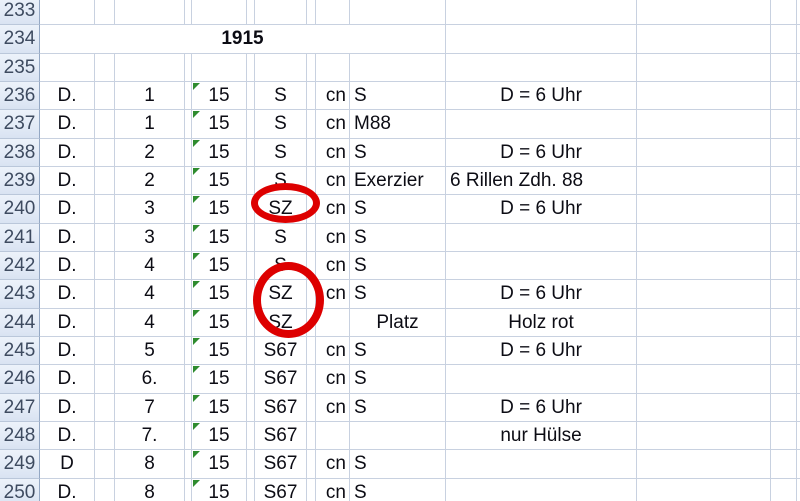 The width and height of the screenshot is (800, 501). Describe the element at coordinates (281, 209) in the screenshot. I see `cell-headstamp: SZ` at that location.